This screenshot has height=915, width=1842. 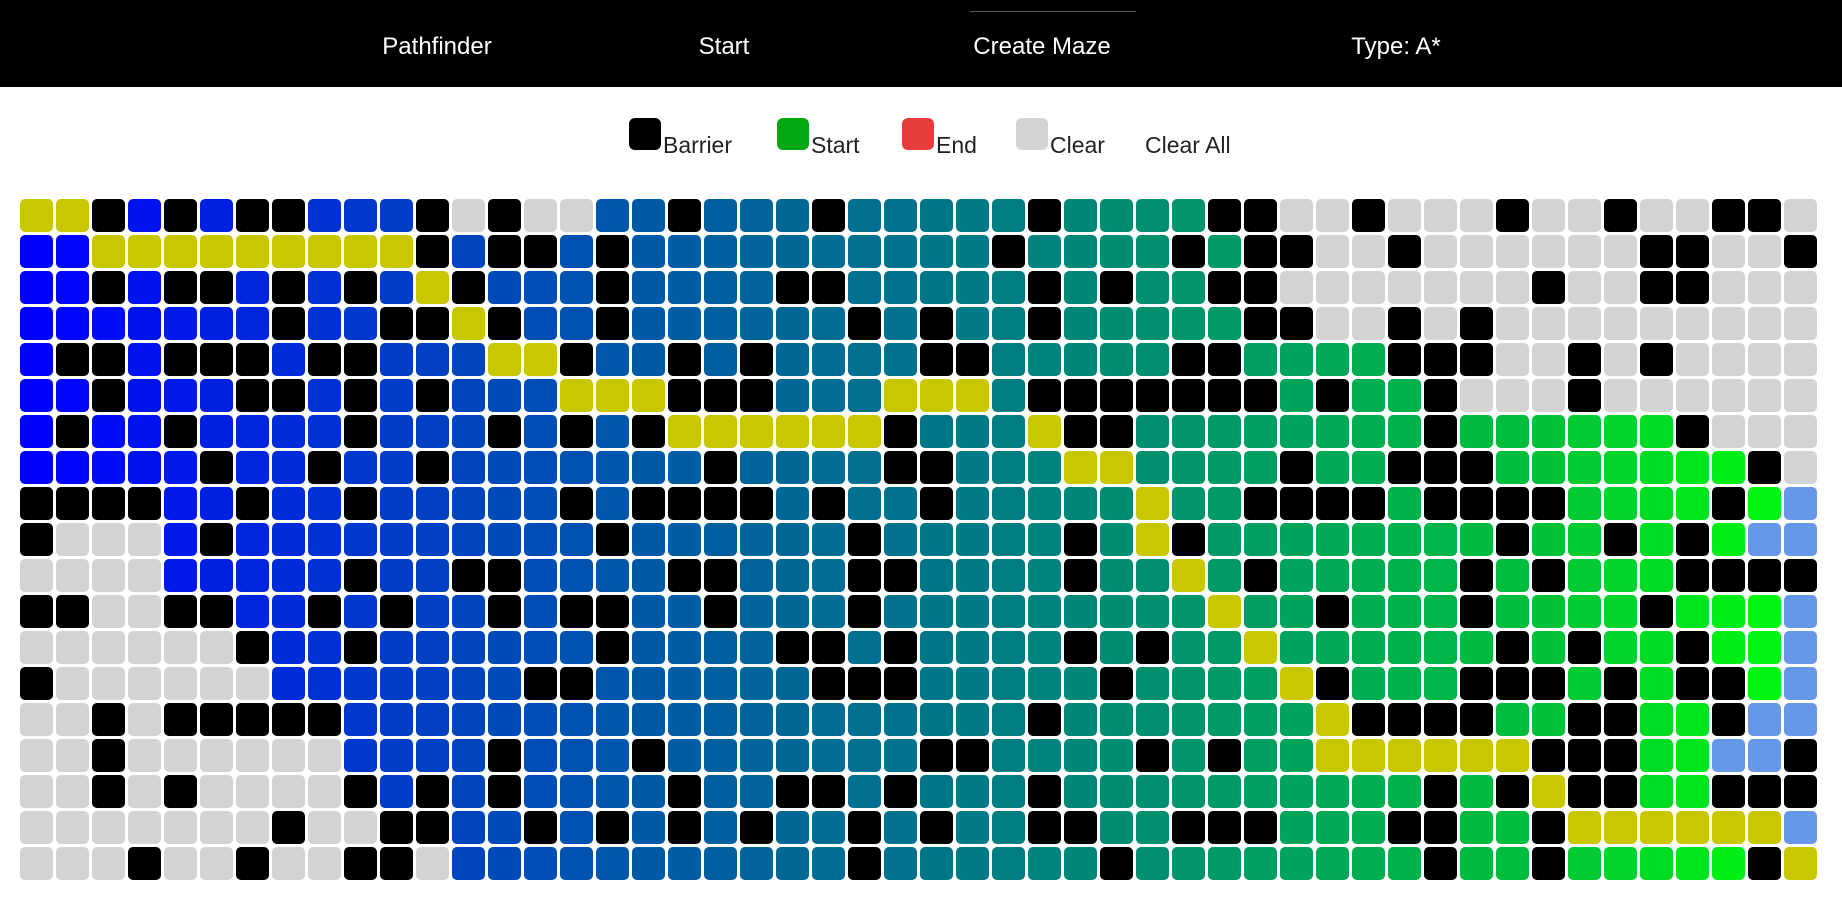 What do you see at coordinates (1396, 46) in the screenshot?
I see `algorithm-type-dropdown: Type: A*` at bounding box center [1396, 46].